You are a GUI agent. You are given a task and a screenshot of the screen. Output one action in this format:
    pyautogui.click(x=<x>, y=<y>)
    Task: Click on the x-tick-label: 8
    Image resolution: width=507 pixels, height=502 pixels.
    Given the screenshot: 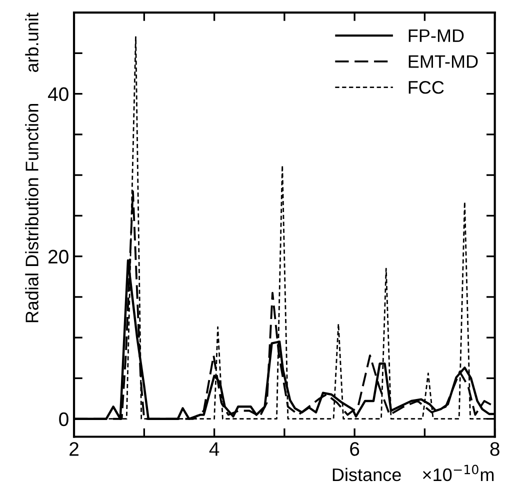 What is the action you would take?
    pyautogui.click(x=495, y=449)
    